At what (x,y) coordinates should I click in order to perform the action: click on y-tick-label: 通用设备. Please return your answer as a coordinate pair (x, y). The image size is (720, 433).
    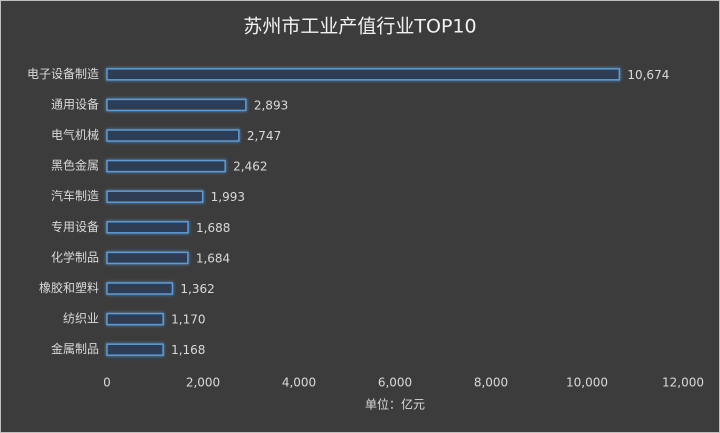
    Looking at the image, I should click on (75, 104).